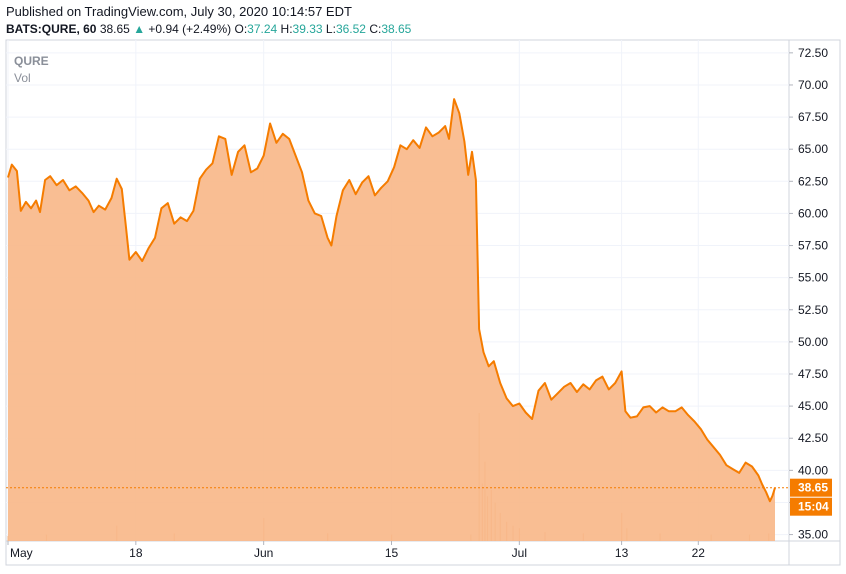 The height and width of the screenshot is (574, 846). What do you see at coordinates (263, 553) in the screenshot?
I see `x-tick-label: Jun` at bounding box center [263, 553].